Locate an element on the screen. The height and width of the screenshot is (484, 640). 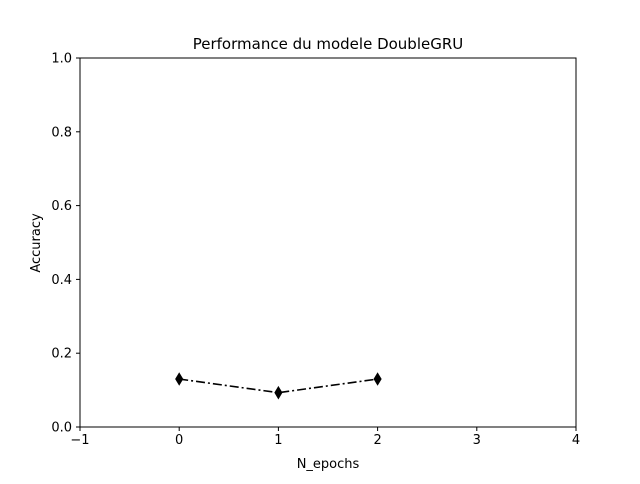
y-tick-label: 0.2 is located at coordinates (61, 354).